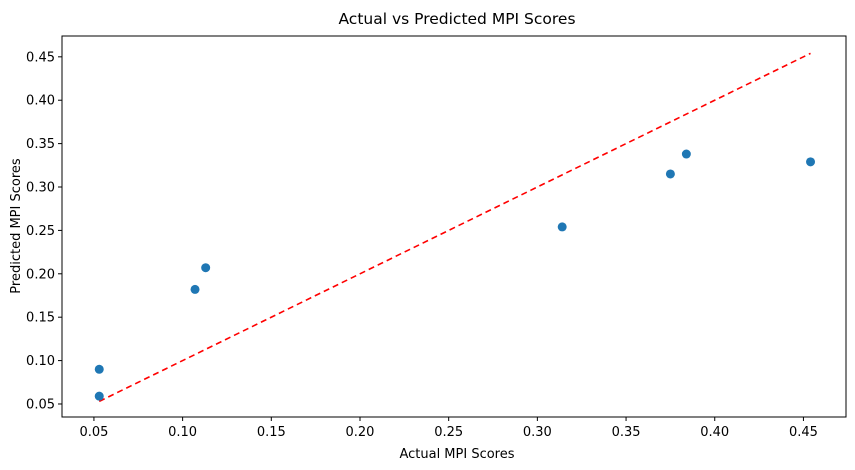 Image resolution: width=855 pixels, height=470 pixels. Describe the element at coordinates (360, 432) in the screenshot. I see `x-tick-label: 0.20` at that location.